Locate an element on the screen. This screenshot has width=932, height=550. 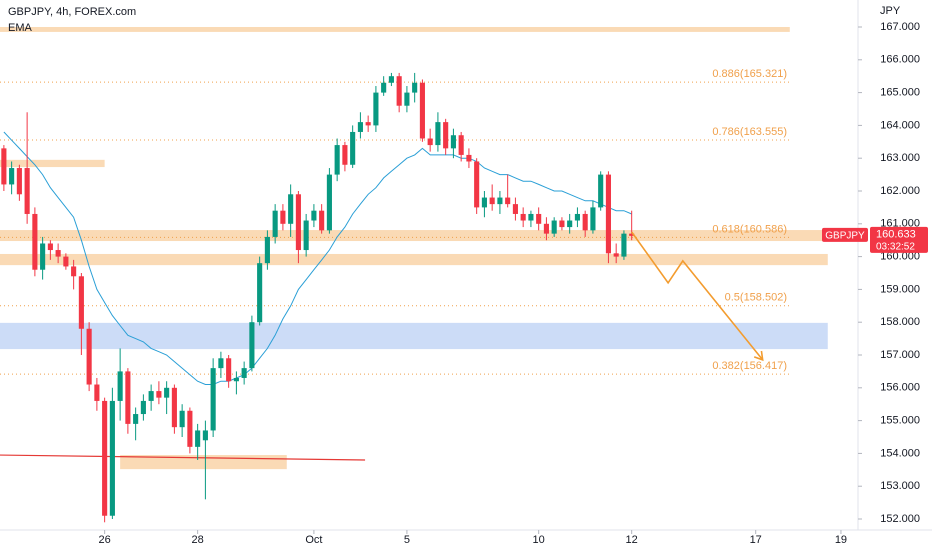
y-tick-label: 153.000 is located at coordinates (900, 486).